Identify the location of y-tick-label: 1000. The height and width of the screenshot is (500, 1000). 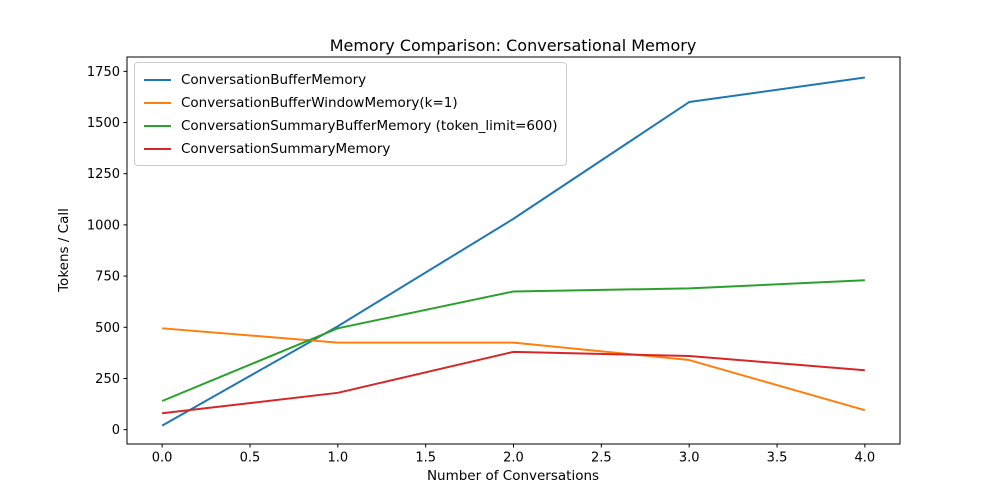
(103, 225).